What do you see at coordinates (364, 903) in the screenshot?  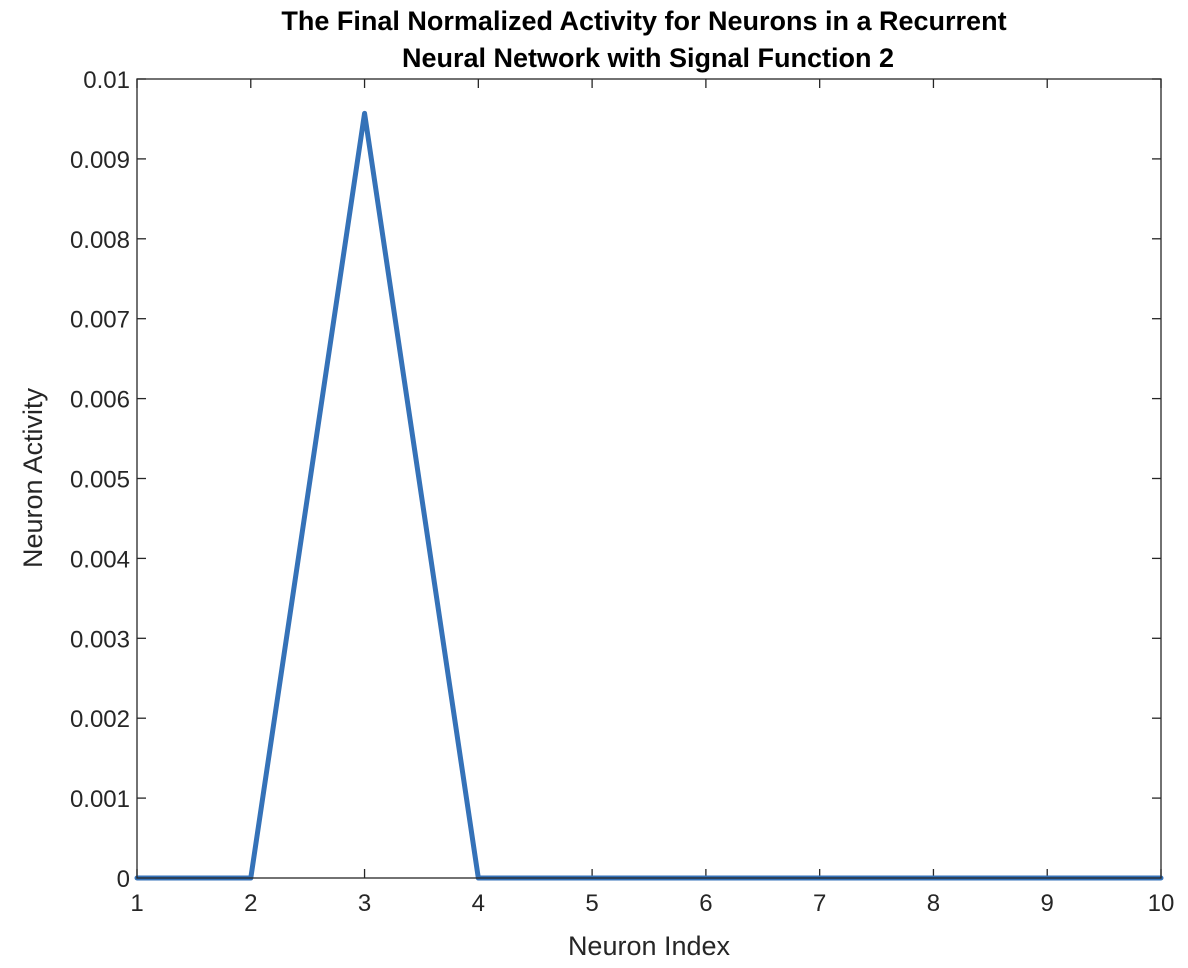 I see `x-tick-label: 3` at bounding box center [364, 903].